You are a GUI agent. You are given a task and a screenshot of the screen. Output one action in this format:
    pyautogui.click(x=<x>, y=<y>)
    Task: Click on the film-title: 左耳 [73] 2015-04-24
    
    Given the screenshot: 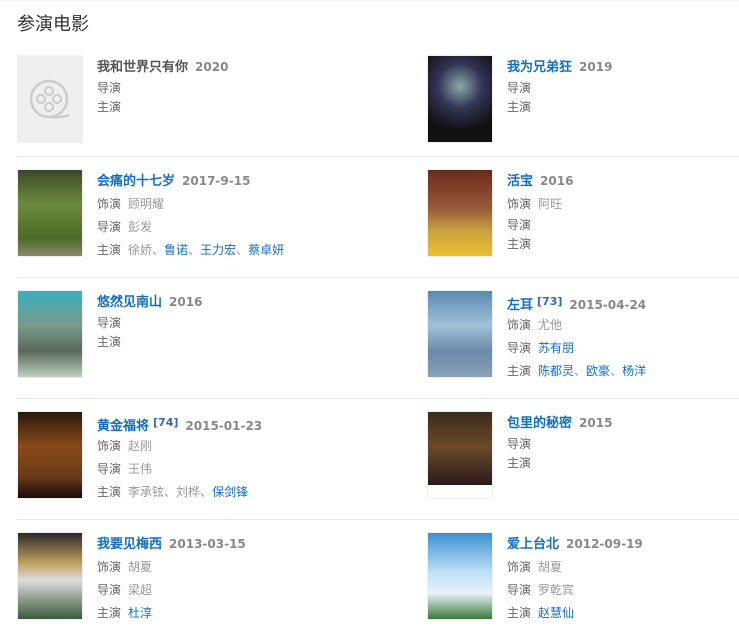 What is the action you would take?
    pyautogui.click(x=576, y=303)
    